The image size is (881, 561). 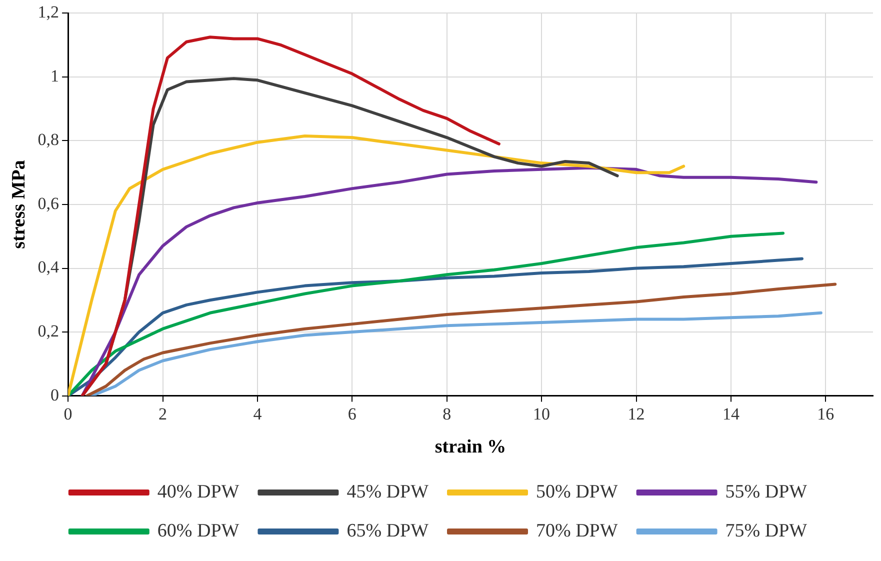 What do you see at coordinates (49, 140) in the screenshot?
I see `y-tick-label: 0,8` at bounding box center [49, 140].